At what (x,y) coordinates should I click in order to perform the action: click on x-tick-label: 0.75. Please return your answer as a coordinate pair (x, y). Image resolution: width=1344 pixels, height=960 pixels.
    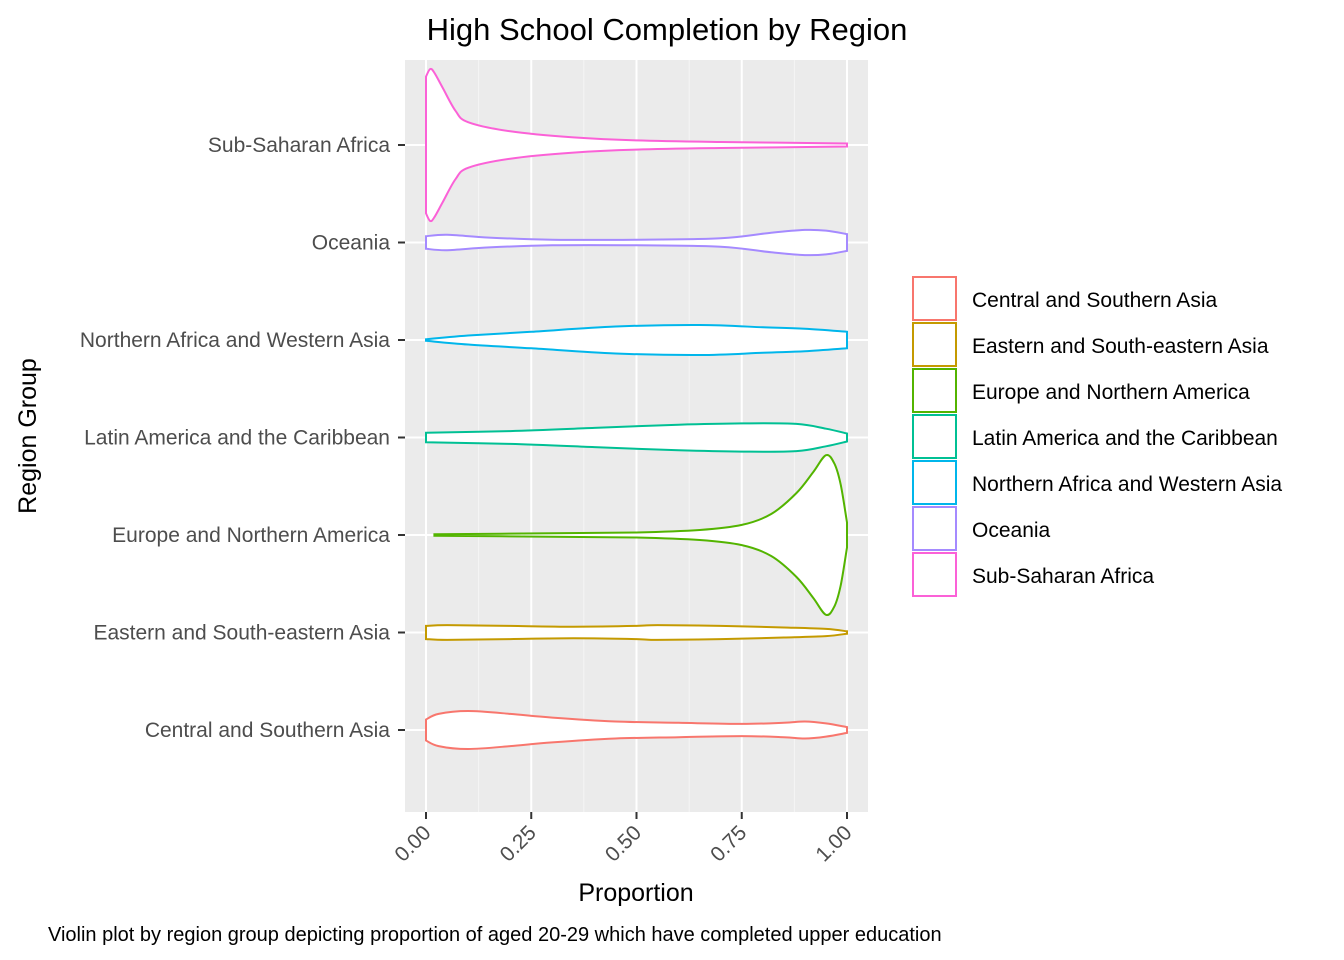
    Looking at the image, I should click on (728, 843).